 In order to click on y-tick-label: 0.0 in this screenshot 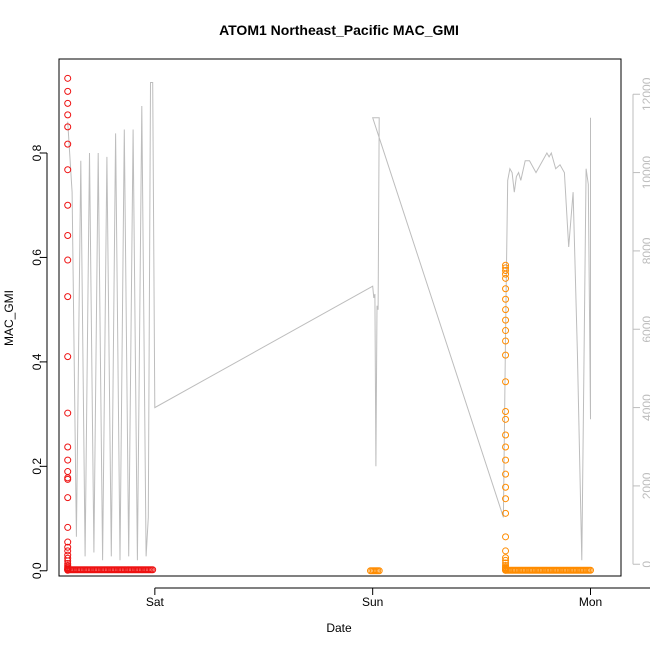, I will do `click(37, 570)`.